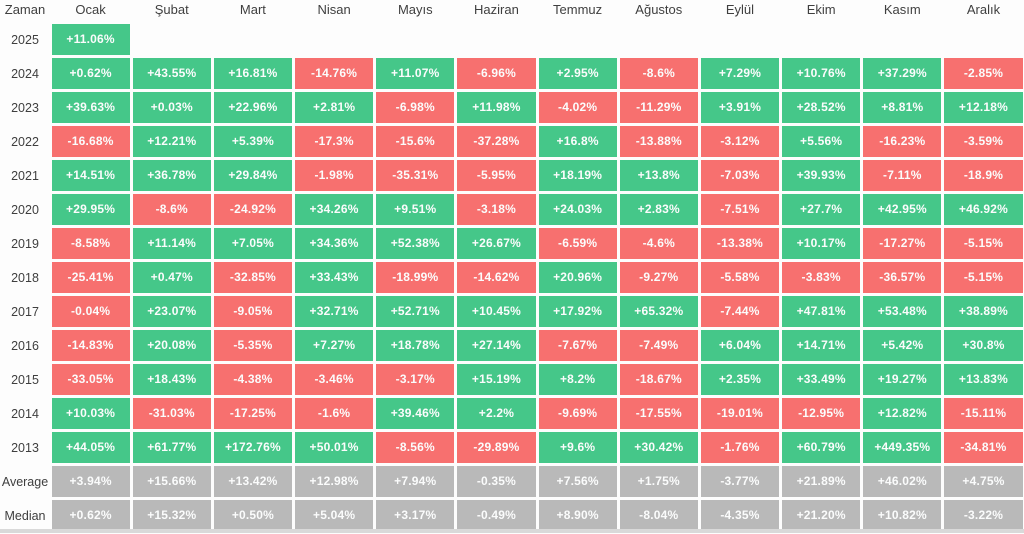 This screenshot has height=534, width=1024. What do you see at coordinates (821, 73) in the screenshot?
I see `return-cell: +10.76%` at bounding box center [821, 73].